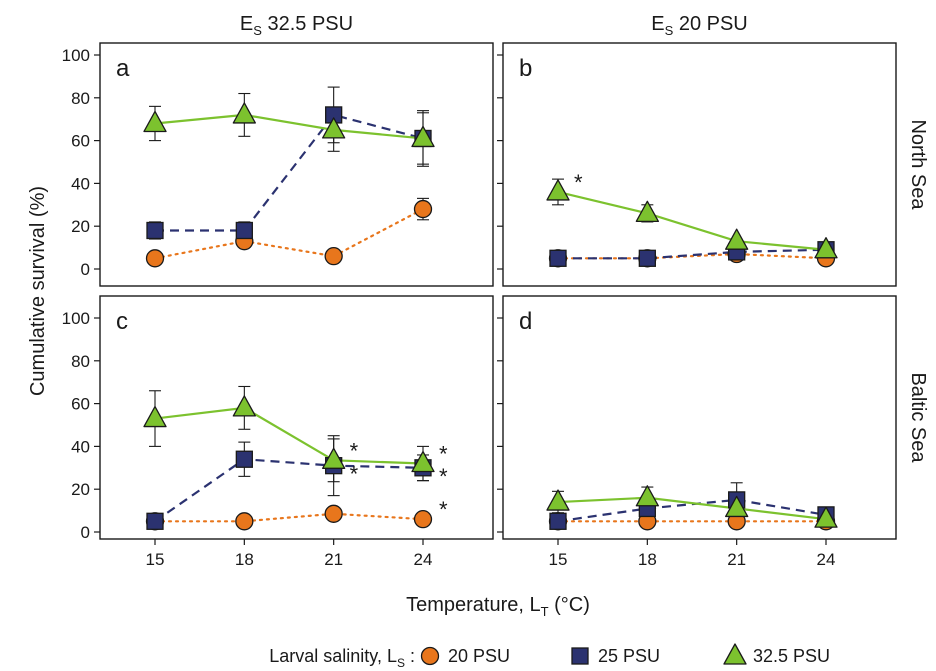 The width and height of the screenshot is (936, 671). What do you see at coordinates (498, 606) in the screenshot?
I see `x-axis-title: Temperature, LT (°C)` at bounding box center [498, 606].